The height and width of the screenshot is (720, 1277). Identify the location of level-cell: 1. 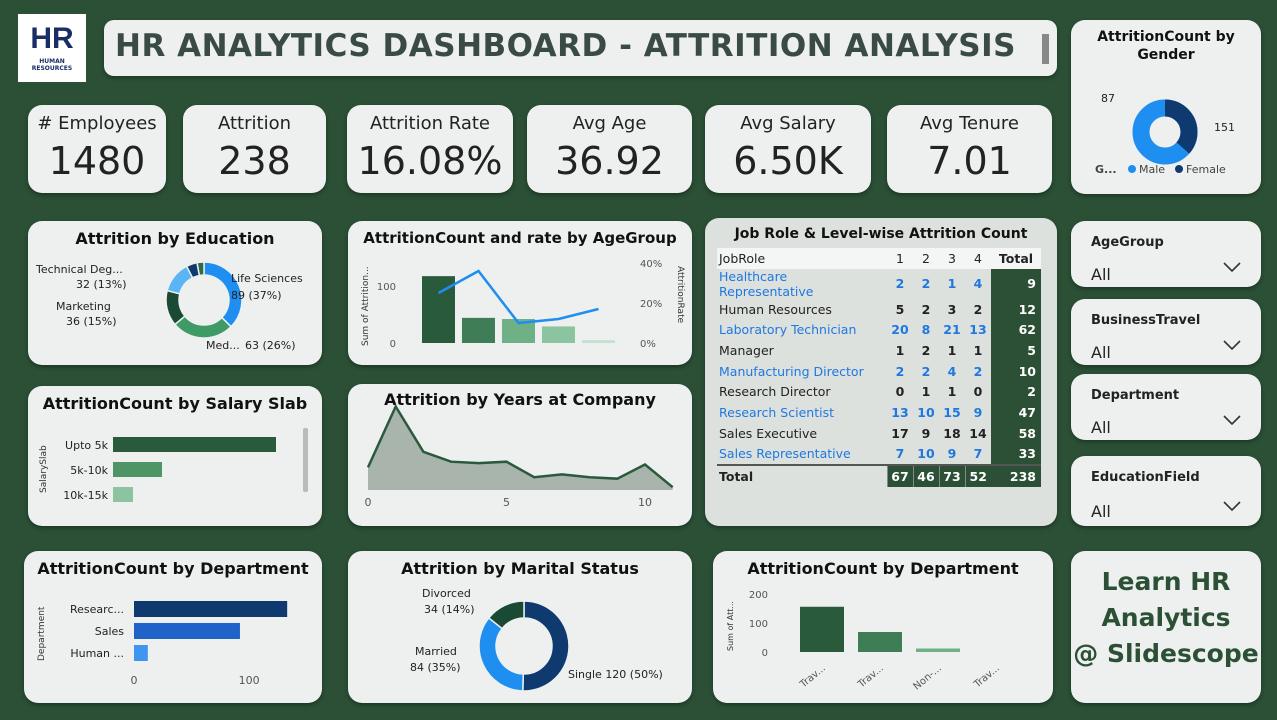
(952, 392).